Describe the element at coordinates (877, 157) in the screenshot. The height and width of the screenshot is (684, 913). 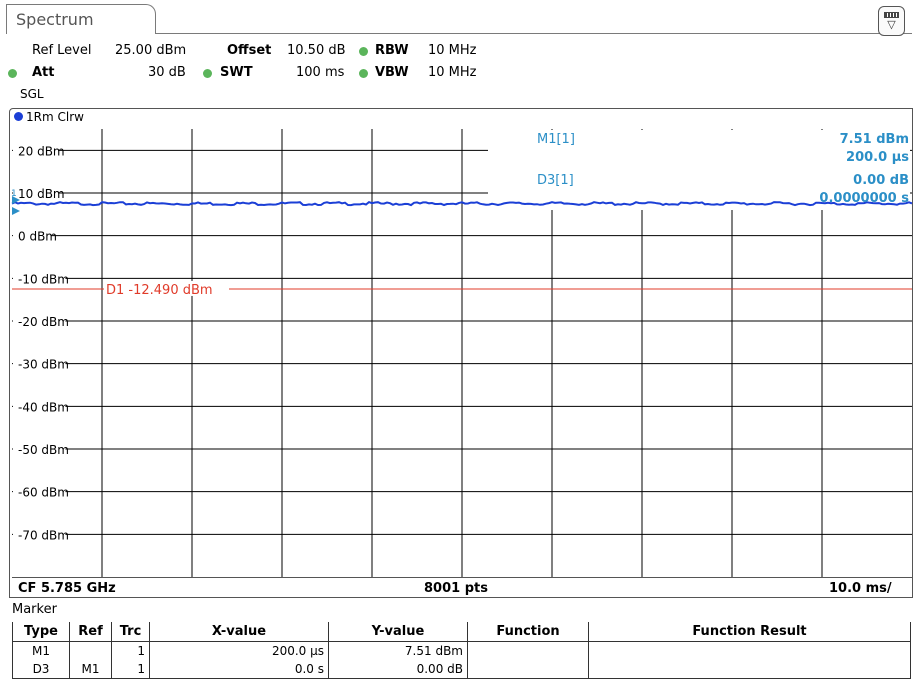
I see `m1-time: 200.0 µs` at that location.